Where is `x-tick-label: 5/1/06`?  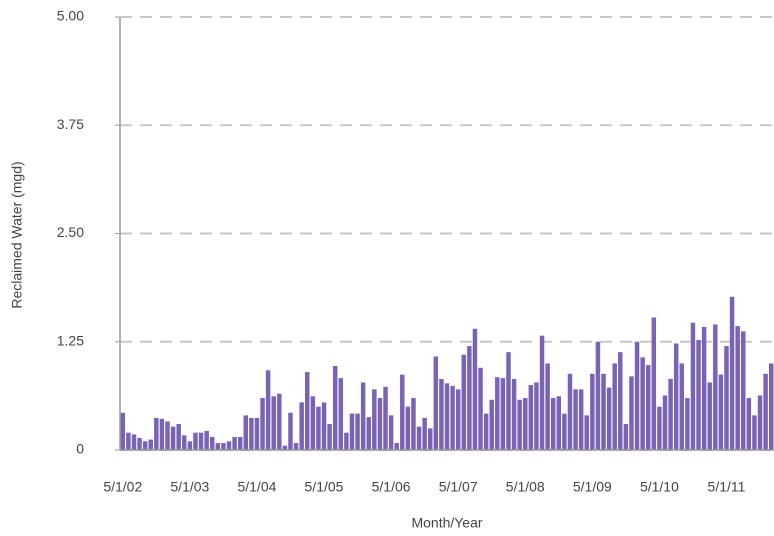 x-tick-label: 5/1/06 is located at coordinates (391, 487).